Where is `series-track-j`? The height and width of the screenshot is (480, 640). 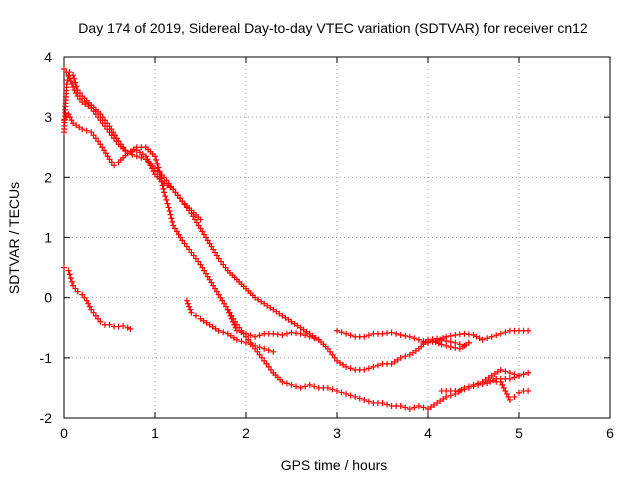
series-track-j is located at coordinates (512, 377).